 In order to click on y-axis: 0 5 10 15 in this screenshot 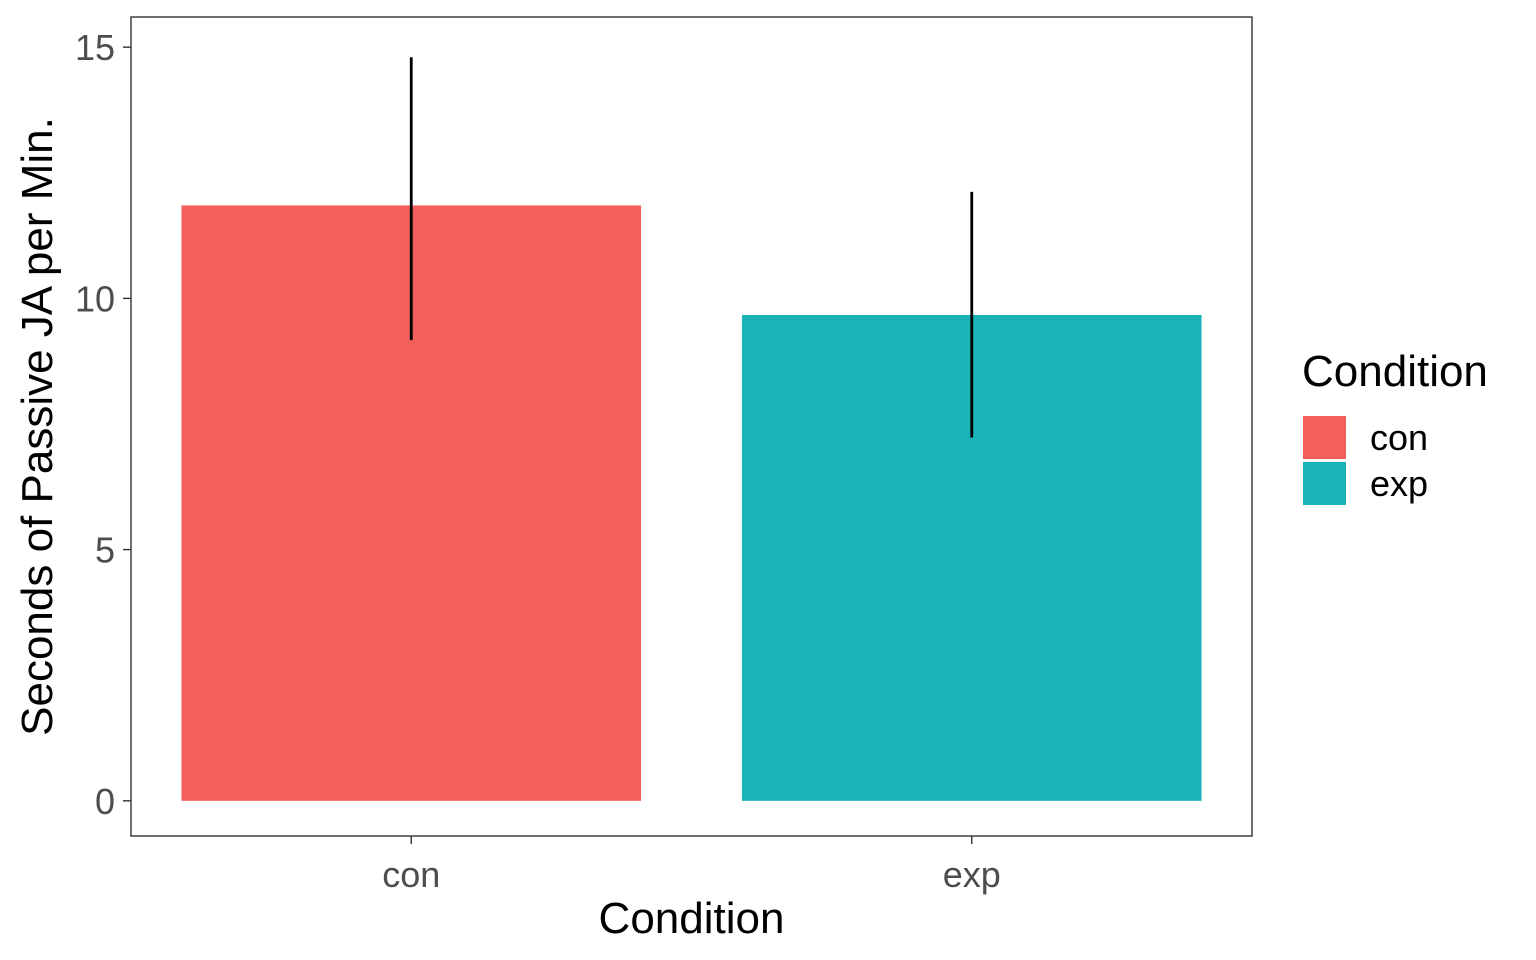, I will do `click(103, 424)`.